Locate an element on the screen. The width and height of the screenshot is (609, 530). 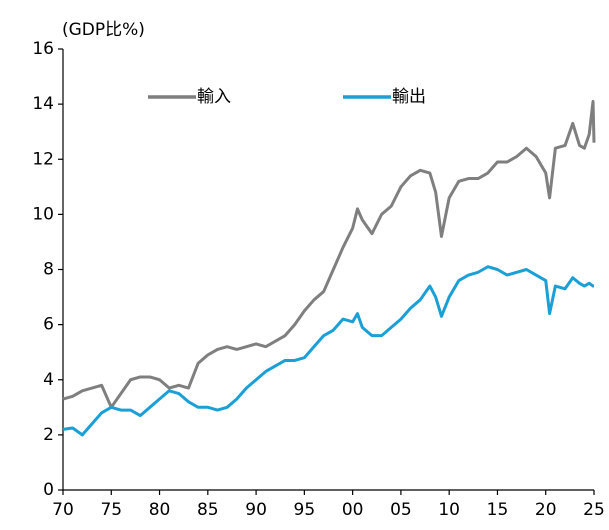
legend-label: 輸出 is located at coordinates (409, 97).